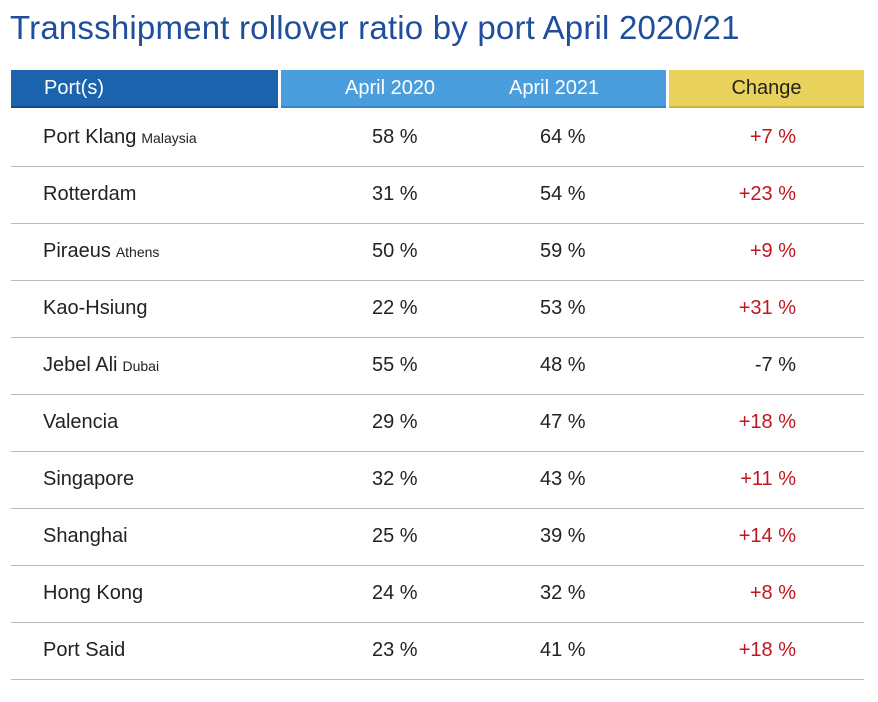 This screenshot has width=878, height=702. I want to click on april-2021-cell: 43 %, so click(563, 479).